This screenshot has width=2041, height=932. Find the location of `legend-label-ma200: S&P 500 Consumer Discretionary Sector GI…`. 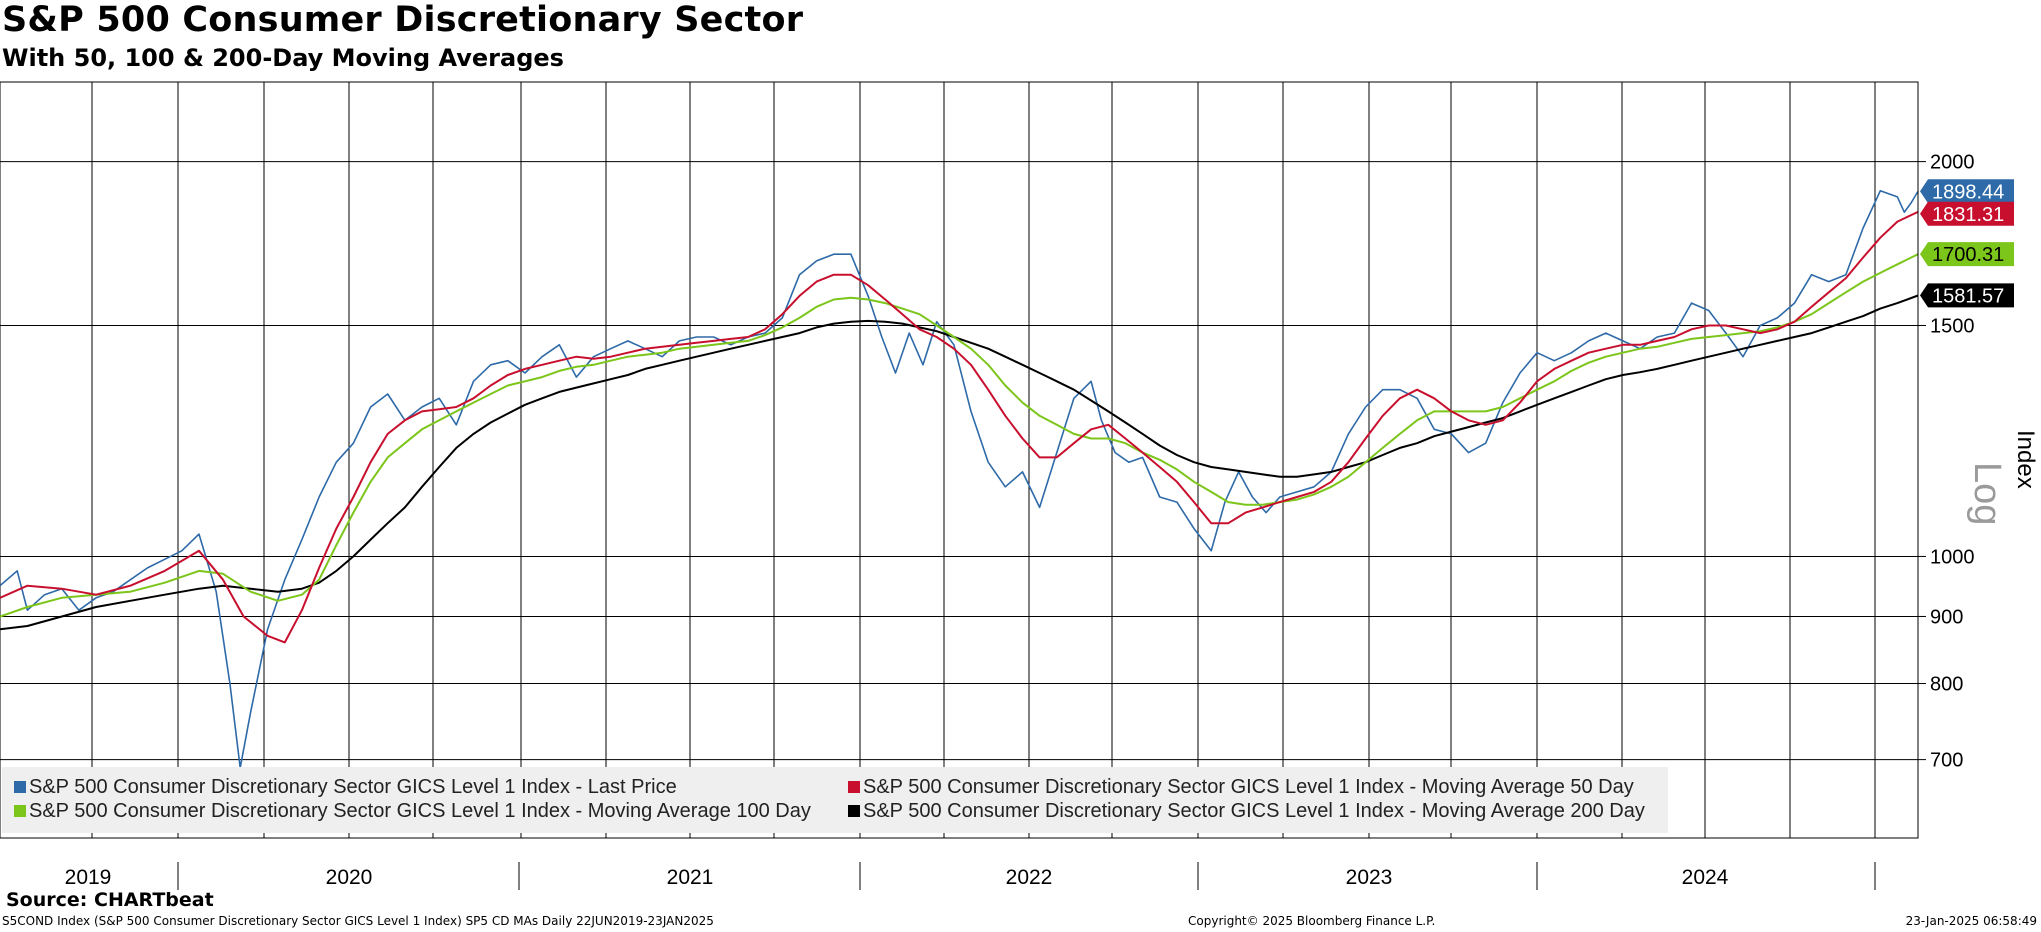

legend-label-ma200: S&P 500 Consumer Discretionary Sector GI… is located at coordinates (1254, 811).